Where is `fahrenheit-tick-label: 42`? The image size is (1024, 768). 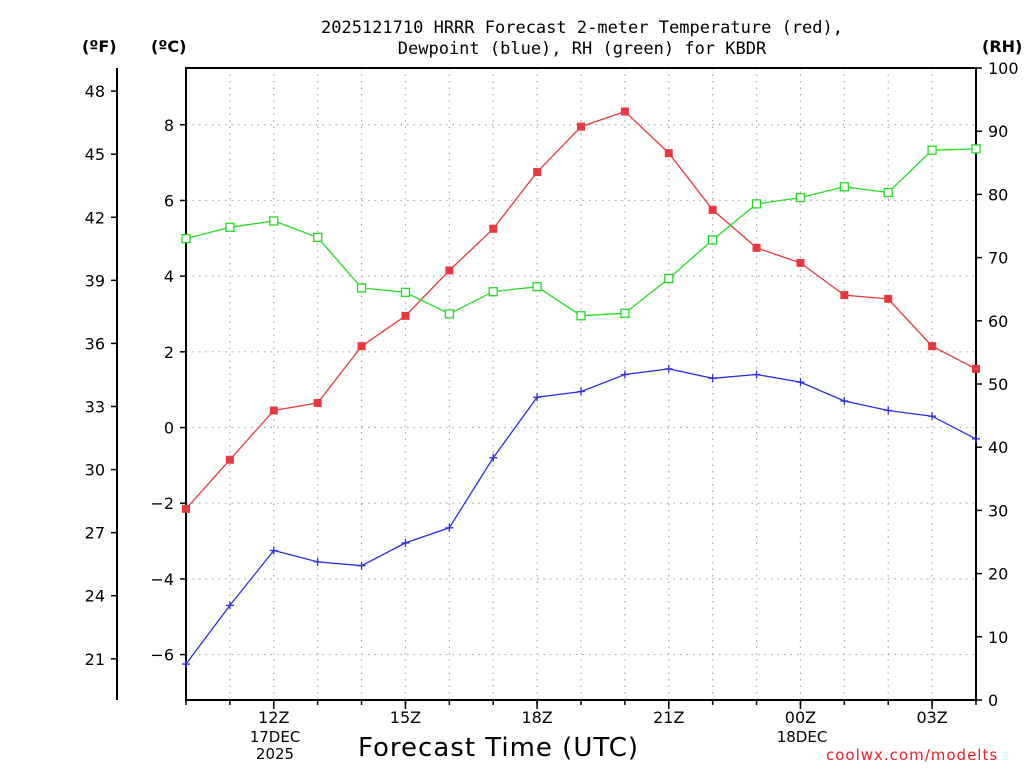
fahrenheit-tick-label: 42 is located at coordinates (95, 217).